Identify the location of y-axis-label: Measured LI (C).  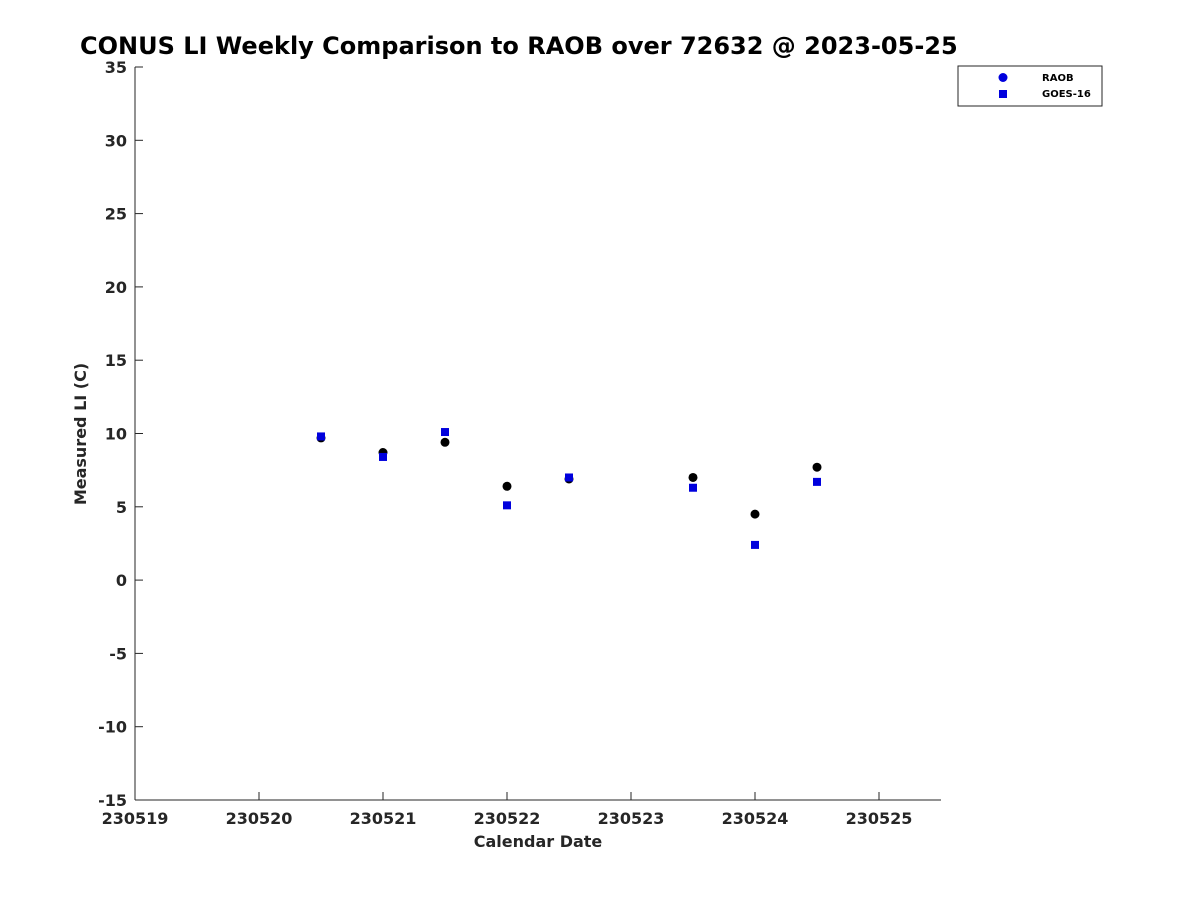
(80, 434).